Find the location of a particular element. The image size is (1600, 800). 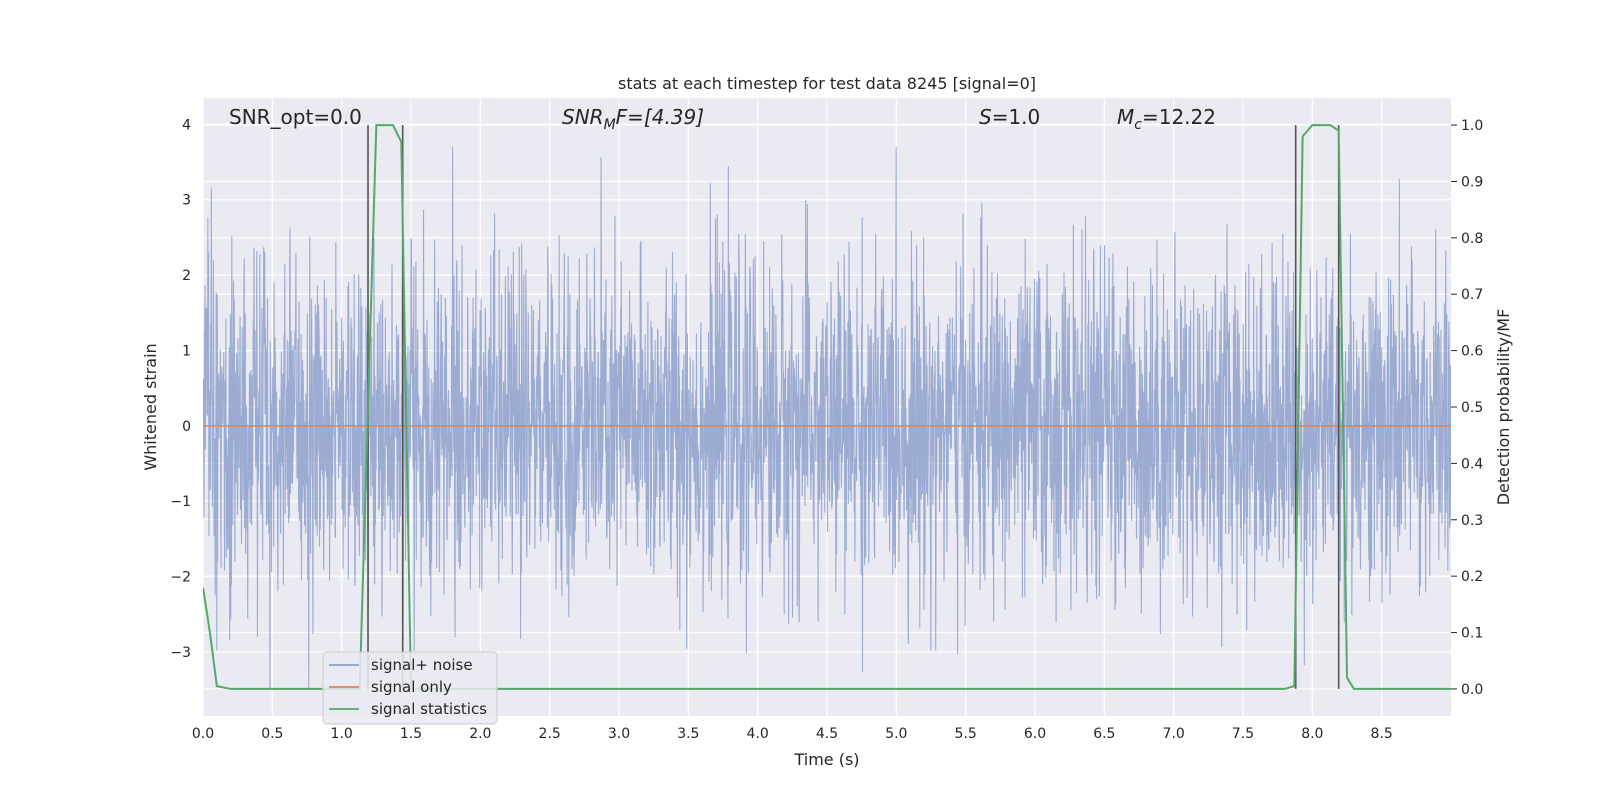

mc-main: M is located at coordinates (1125, 117).